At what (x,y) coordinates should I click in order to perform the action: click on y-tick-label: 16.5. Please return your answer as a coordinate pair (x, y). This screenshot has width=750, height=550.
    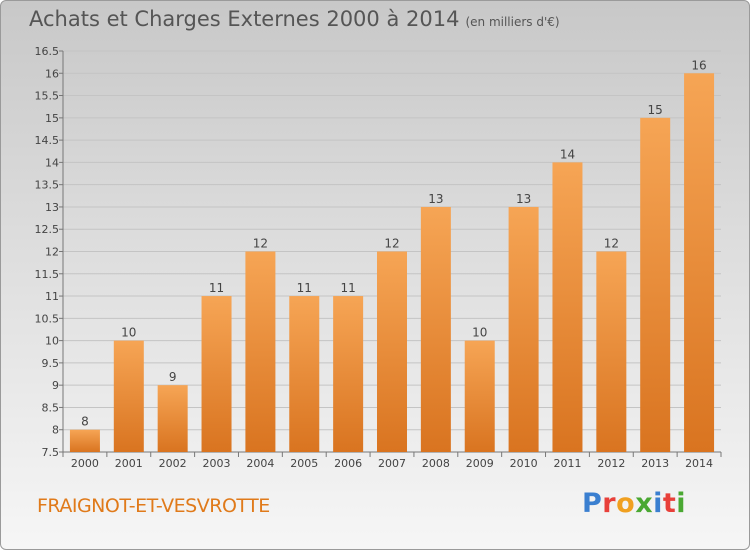
    Looking at the image, I should click on (47, 51).